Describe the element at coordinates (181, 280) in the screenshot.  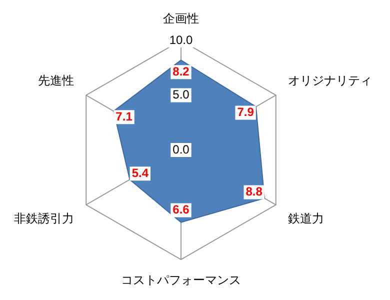
I see `spoke-label: コストパフォーマンス` at that location.